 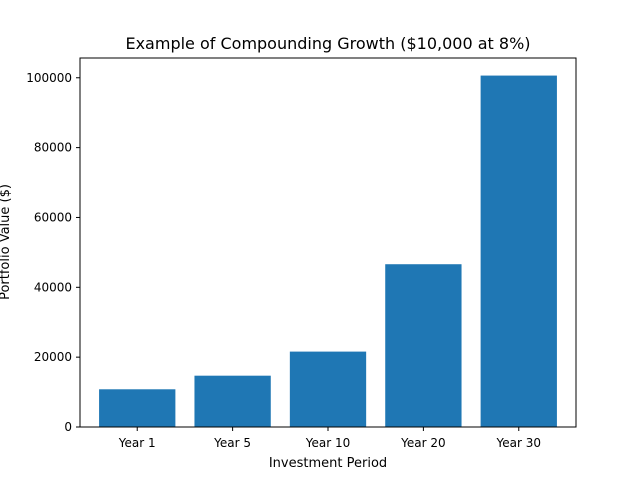 I want to click on y-tick-label: 0, so click(x=68, y=427).